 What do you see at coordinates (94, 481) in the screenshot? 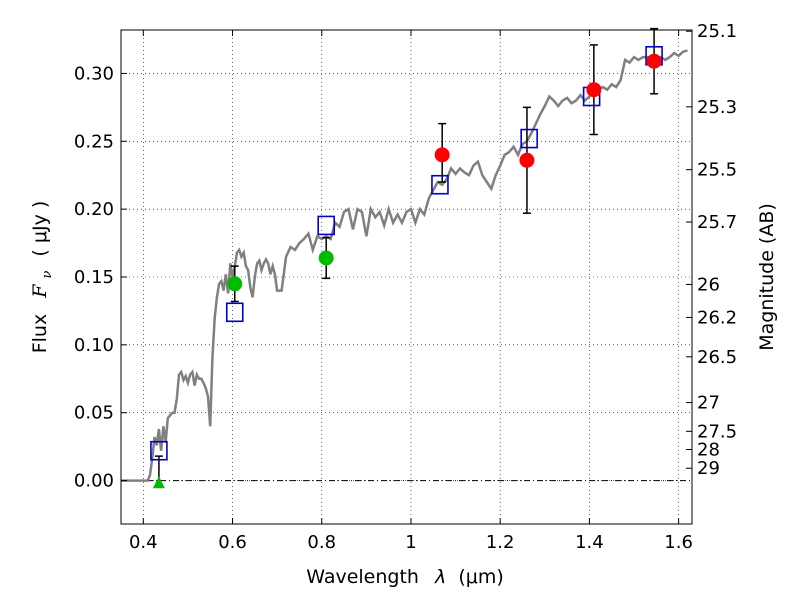
I see `y-tick-label: 0.00` at bounding box center [94, 481].